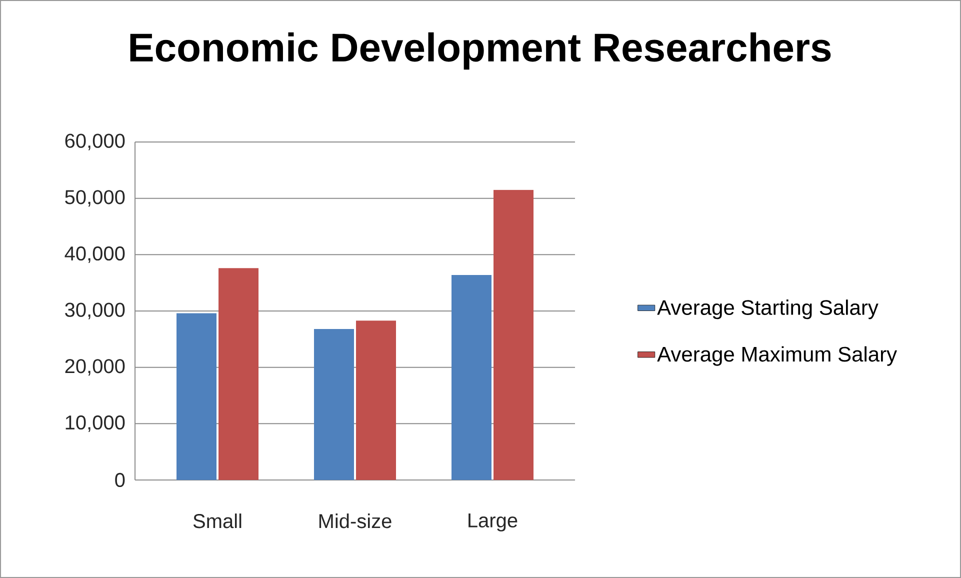 The width and height of the screenshot is (961, 578). What do you see at coordinates (493, 523) in the screenshot?
I see `x-tick-label: Large` at bounding box center [493, 523].